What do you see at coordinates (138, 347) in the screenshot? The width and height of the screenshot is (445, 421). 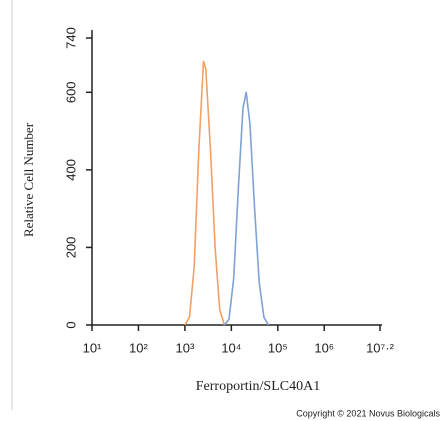 I see `x-tick-label: 10²` at bounding box center [138, 347].